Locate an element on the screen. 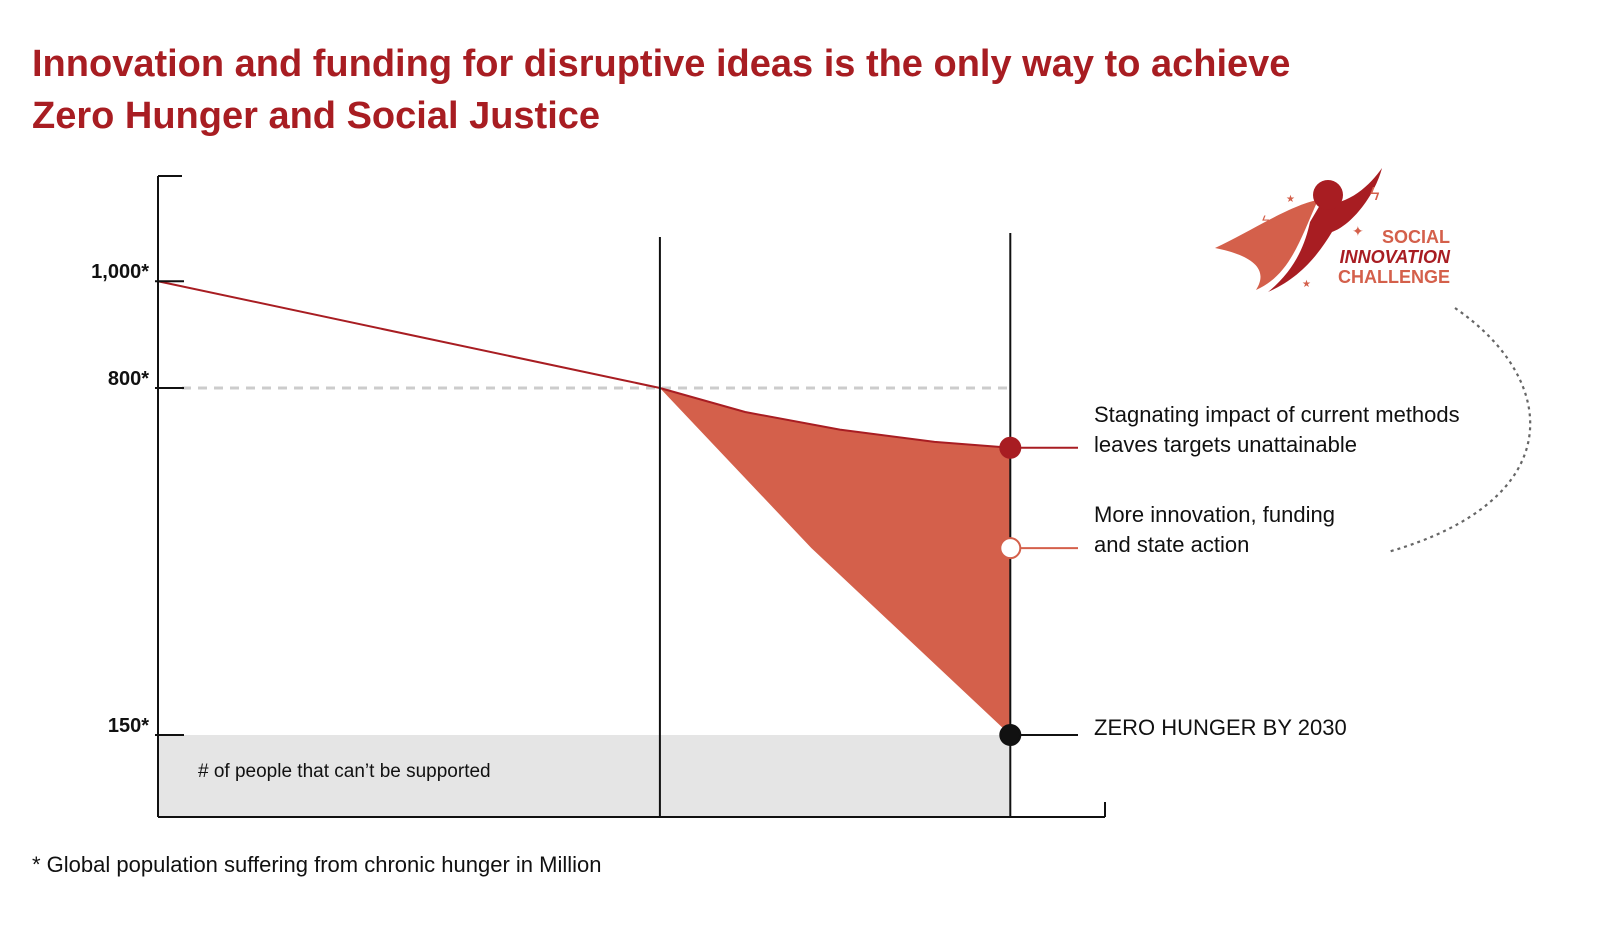 Image resolution: width=1600 pixels, height=952 pixels. y-tick-label: 800* is located at coordinates (128, 379).